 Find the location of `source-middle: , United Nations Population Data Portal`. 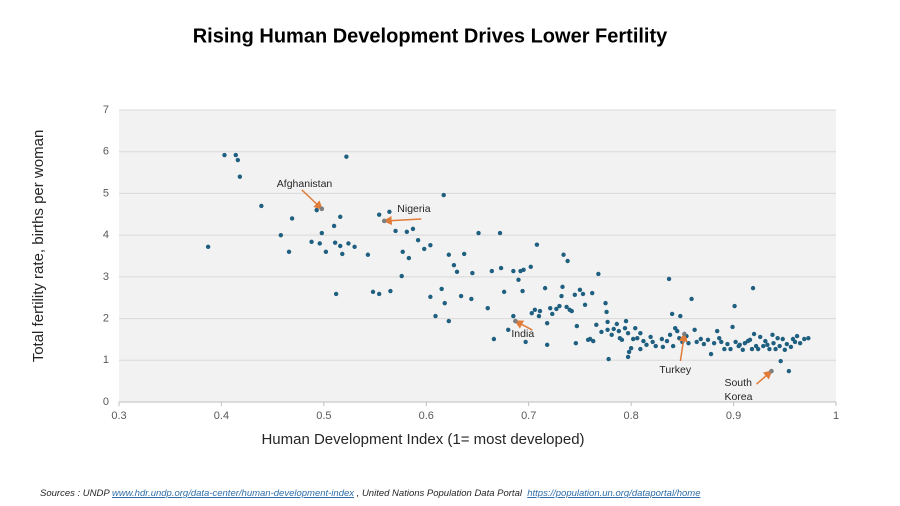

source-middle: , United Nations Population Data Portal is located at coordinates (439, 493).